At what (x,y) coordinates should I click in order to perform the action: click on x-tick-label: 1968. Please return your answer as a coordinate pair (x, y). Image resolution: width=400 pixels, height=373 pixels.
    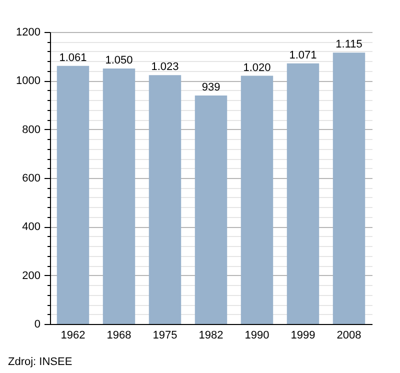
    Looking at the image, I should click on (119, 336).